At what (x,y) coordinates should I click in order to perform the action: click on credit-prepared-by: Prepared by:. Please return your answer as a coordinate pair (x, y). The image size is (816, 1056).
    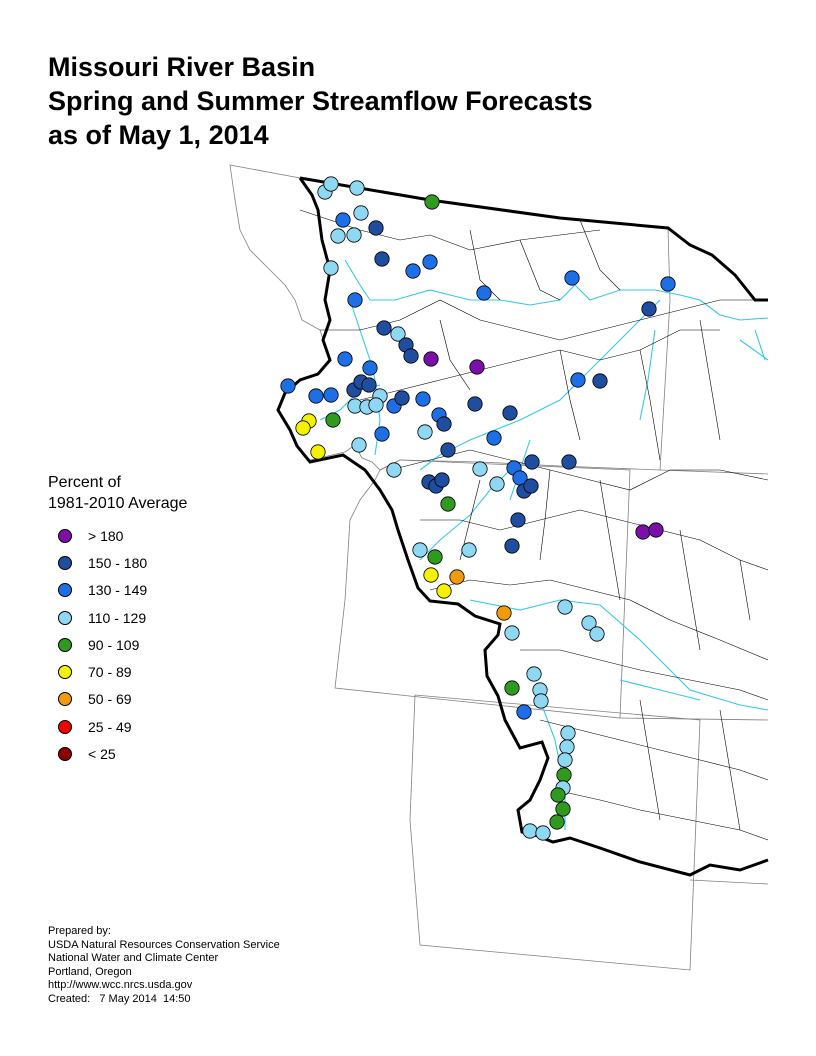
    Looking at the image, I should click on (79, 931).